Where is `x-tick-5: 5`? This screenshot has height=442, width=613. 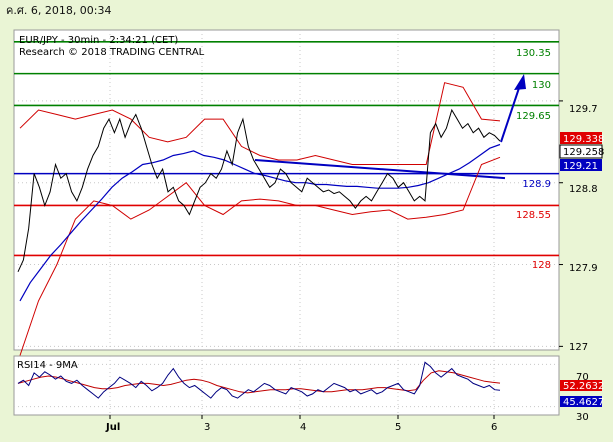
x-tick-5: 5 is located at coordinates (398, 427).